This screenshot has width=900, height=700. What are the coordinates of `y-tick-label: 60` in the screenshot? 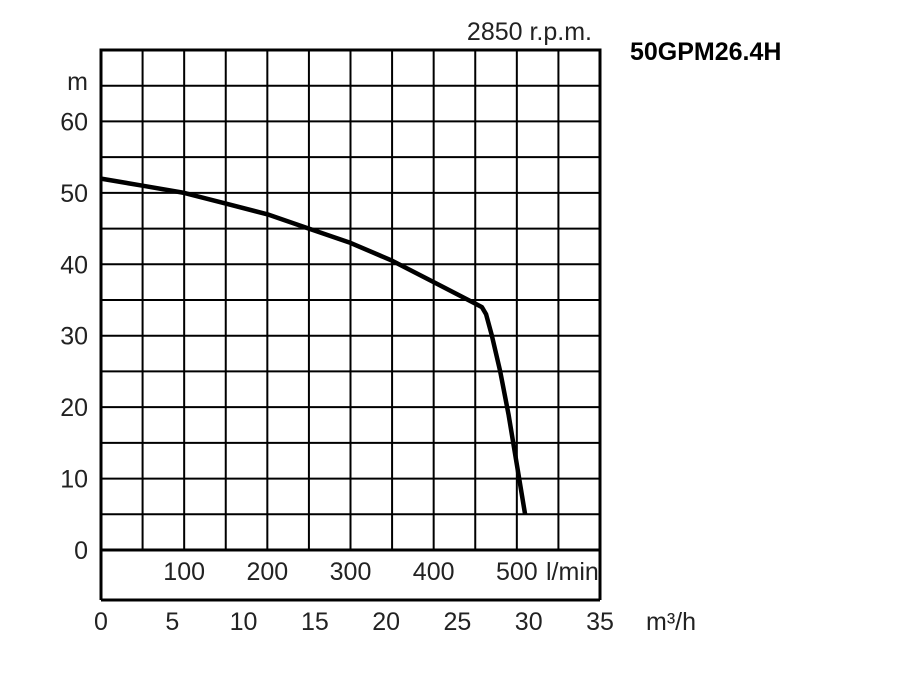 It's located at (74, 122).